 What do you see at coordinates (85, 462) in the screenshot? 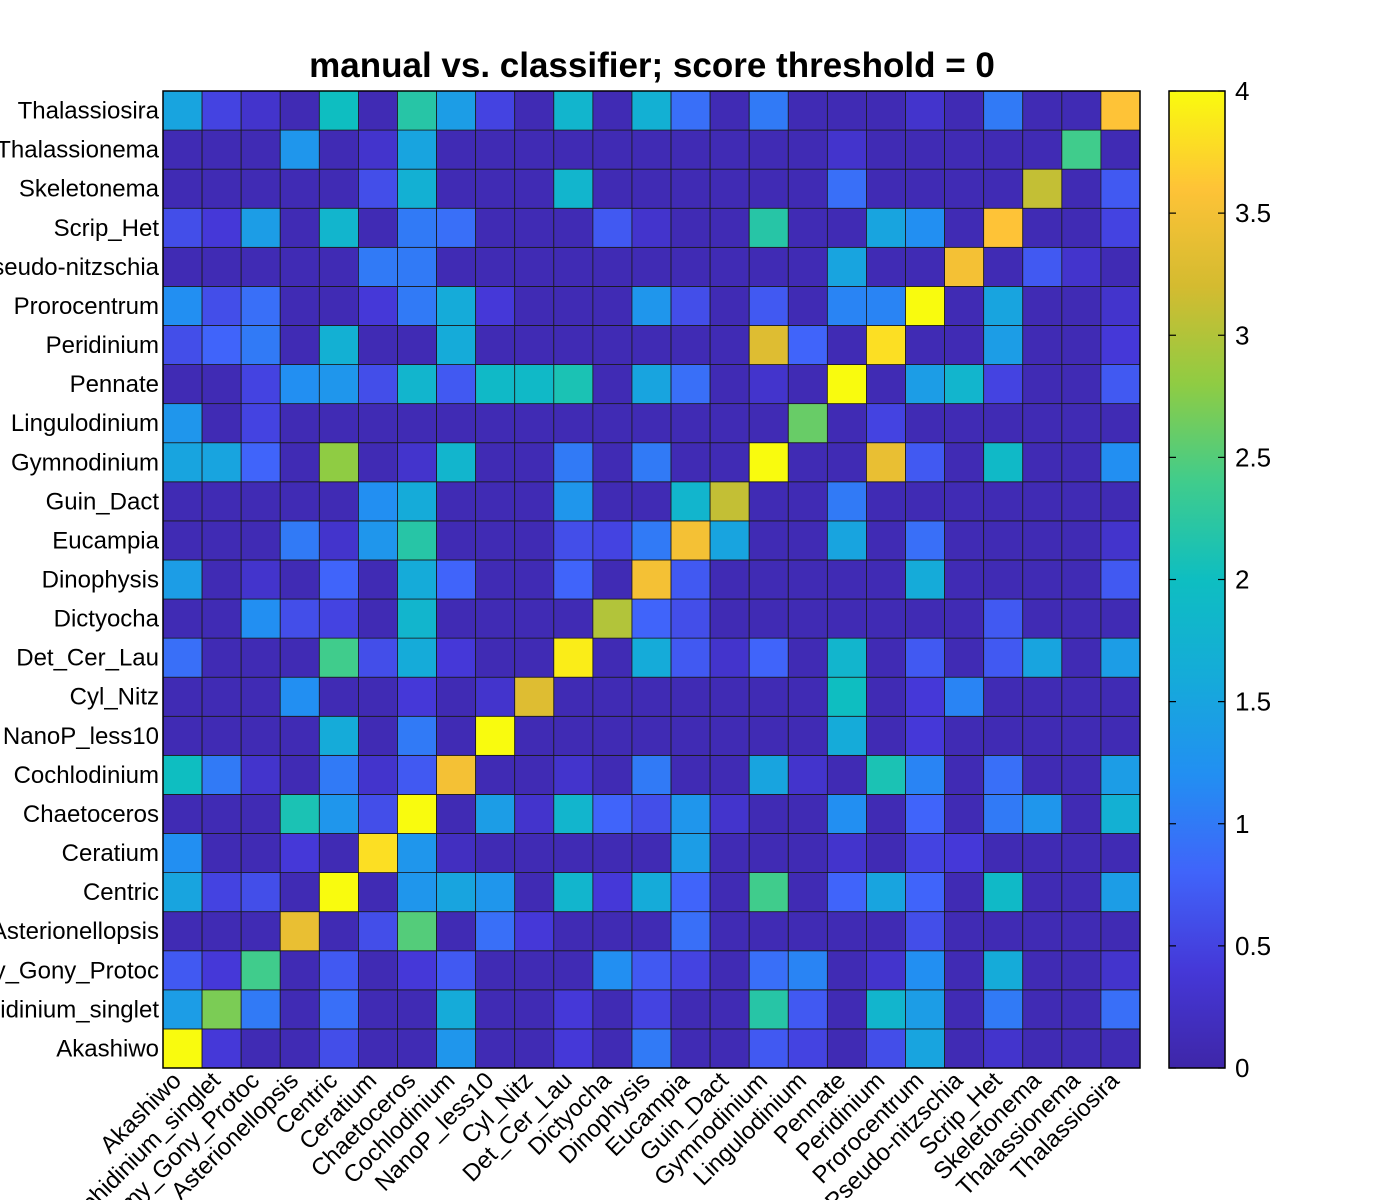
I see `y-tick-label: Gymnodinium` at bounding box center [85, 462].